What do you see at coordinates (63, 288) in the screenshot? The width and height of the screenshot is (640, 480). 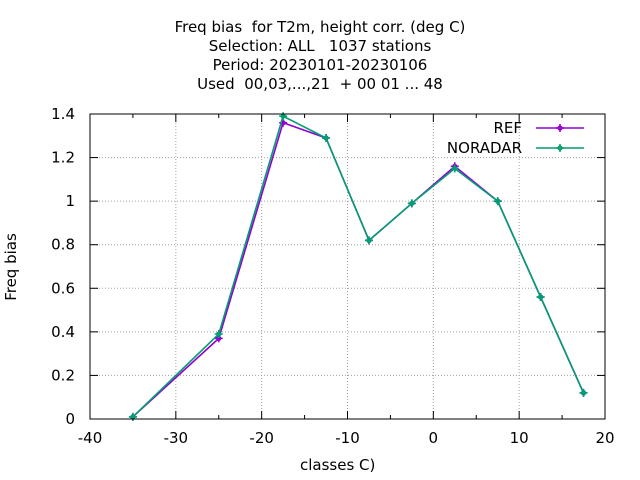 I see `y-tick-label: 0.6` at bounding box center [63, 288].